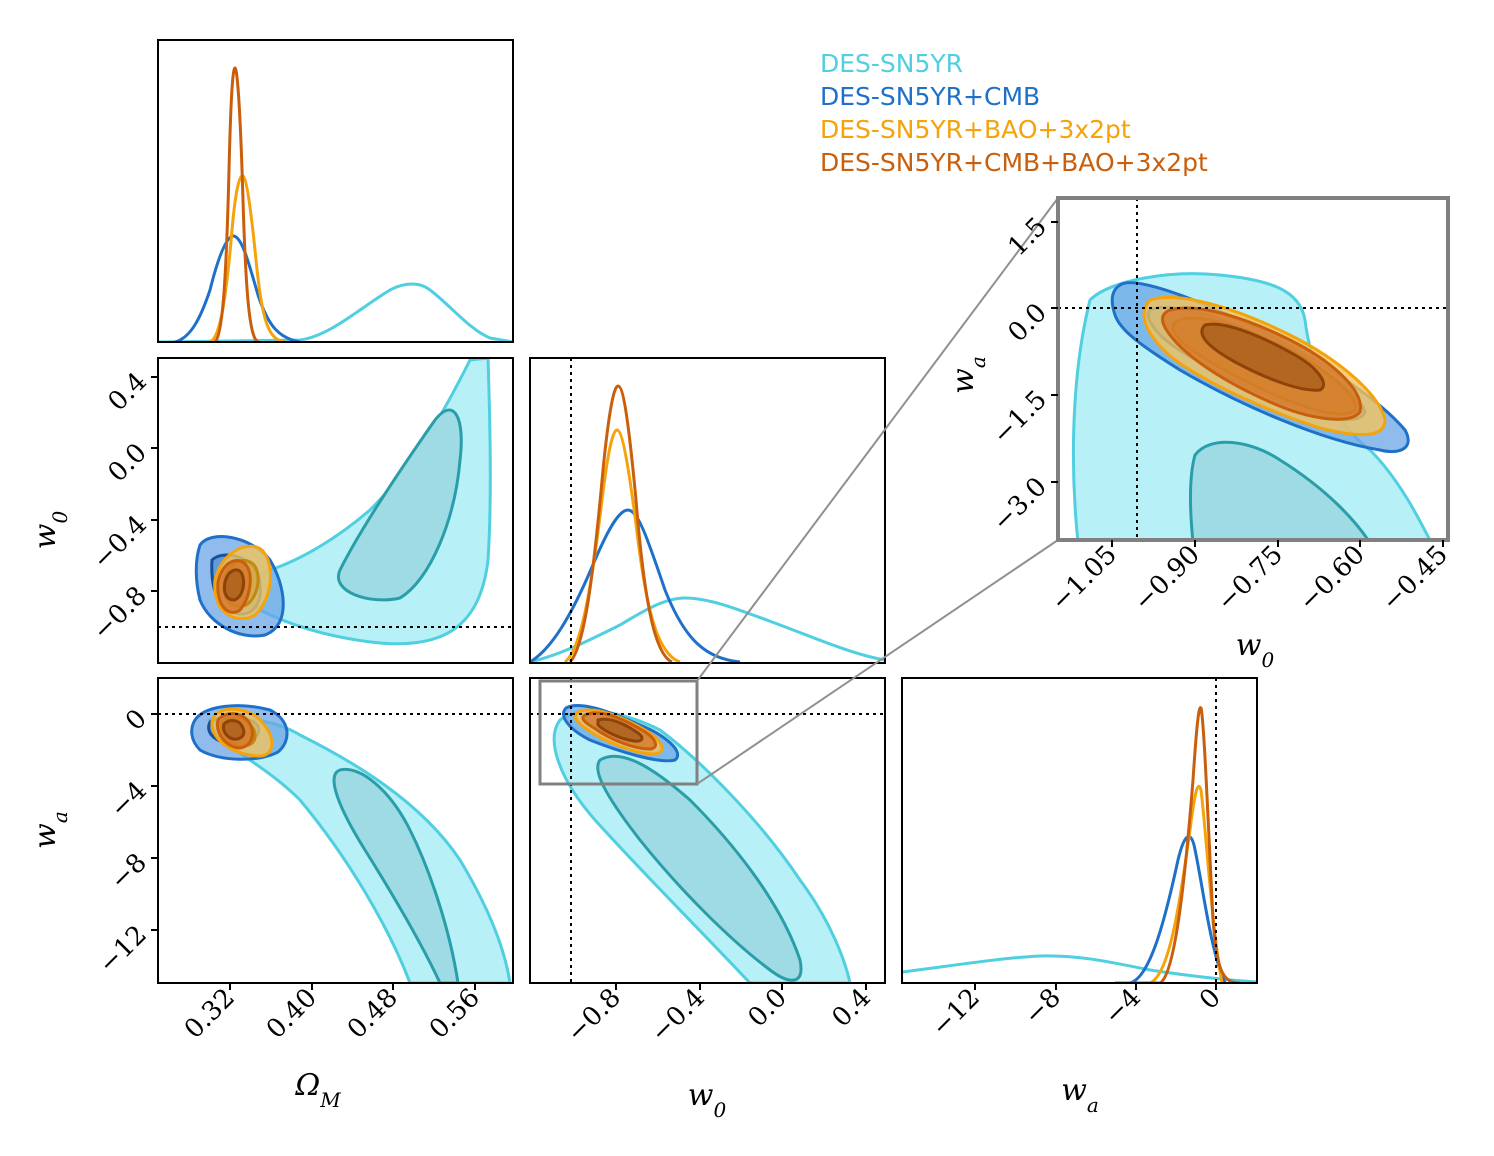 The width and height of the screenshot is (1494, 1156). I want to click on inset-contour68-des-sn5yr, so click(1279, 490).